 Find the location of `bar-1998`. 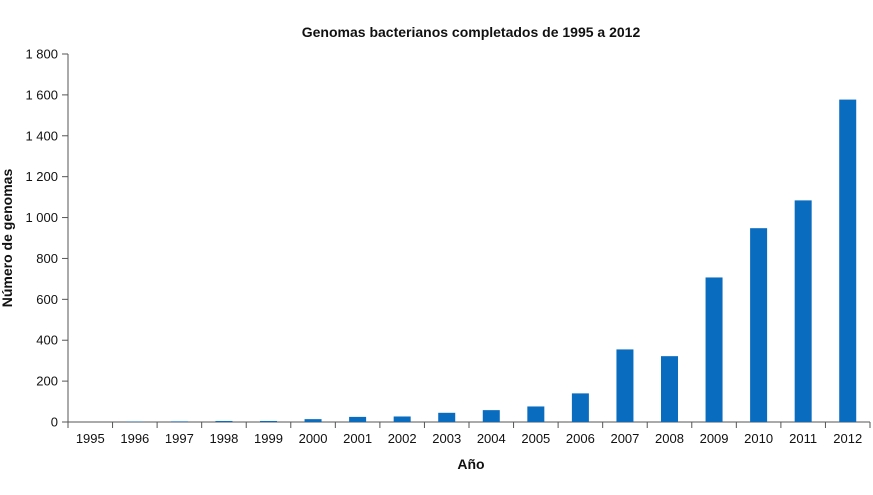

bar-1998 is located at coordinates (224, 421).